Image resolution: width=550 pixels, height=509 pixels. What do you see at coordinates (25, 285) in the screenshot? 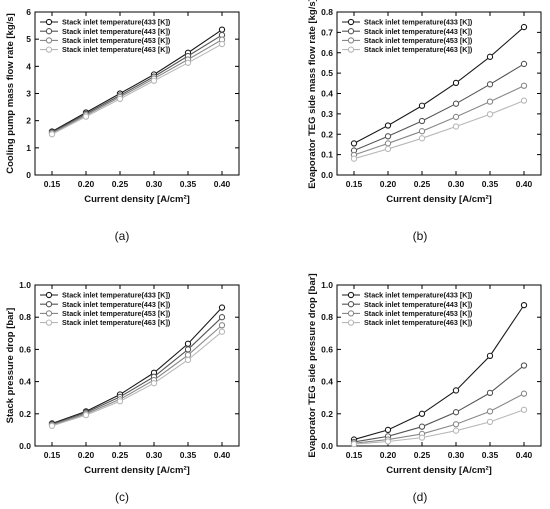
I see `y-tick-label: 1.0` at bounding box center [25, 285].